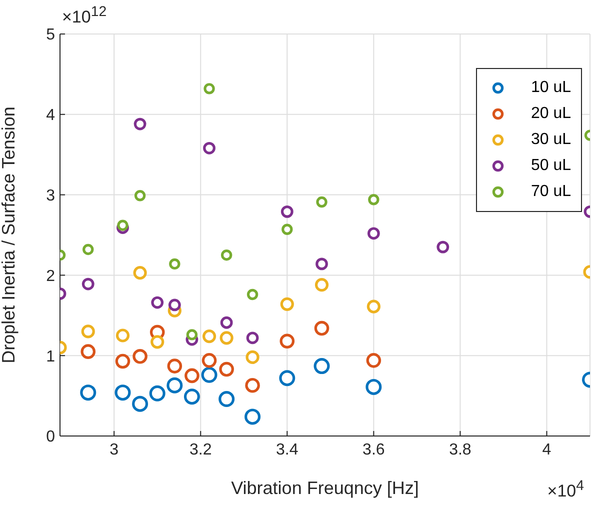 The width and height of the screenshot is (592, 508). Describe the element at coordinates (550, 166) in the screenshot. I see `legend-label: 50 uL` at that location.